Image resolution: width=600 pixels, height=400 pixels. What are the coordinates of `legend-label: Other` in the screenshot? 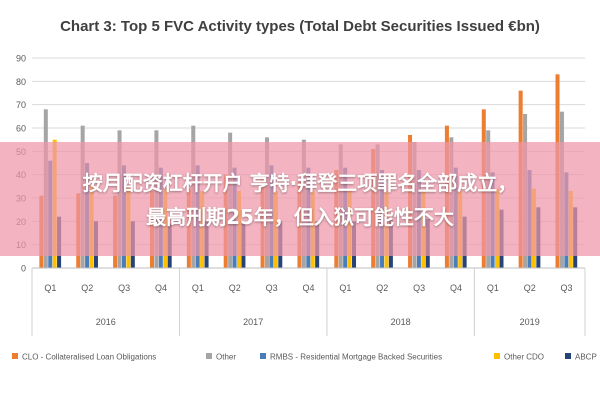 It's located at (226, 357).